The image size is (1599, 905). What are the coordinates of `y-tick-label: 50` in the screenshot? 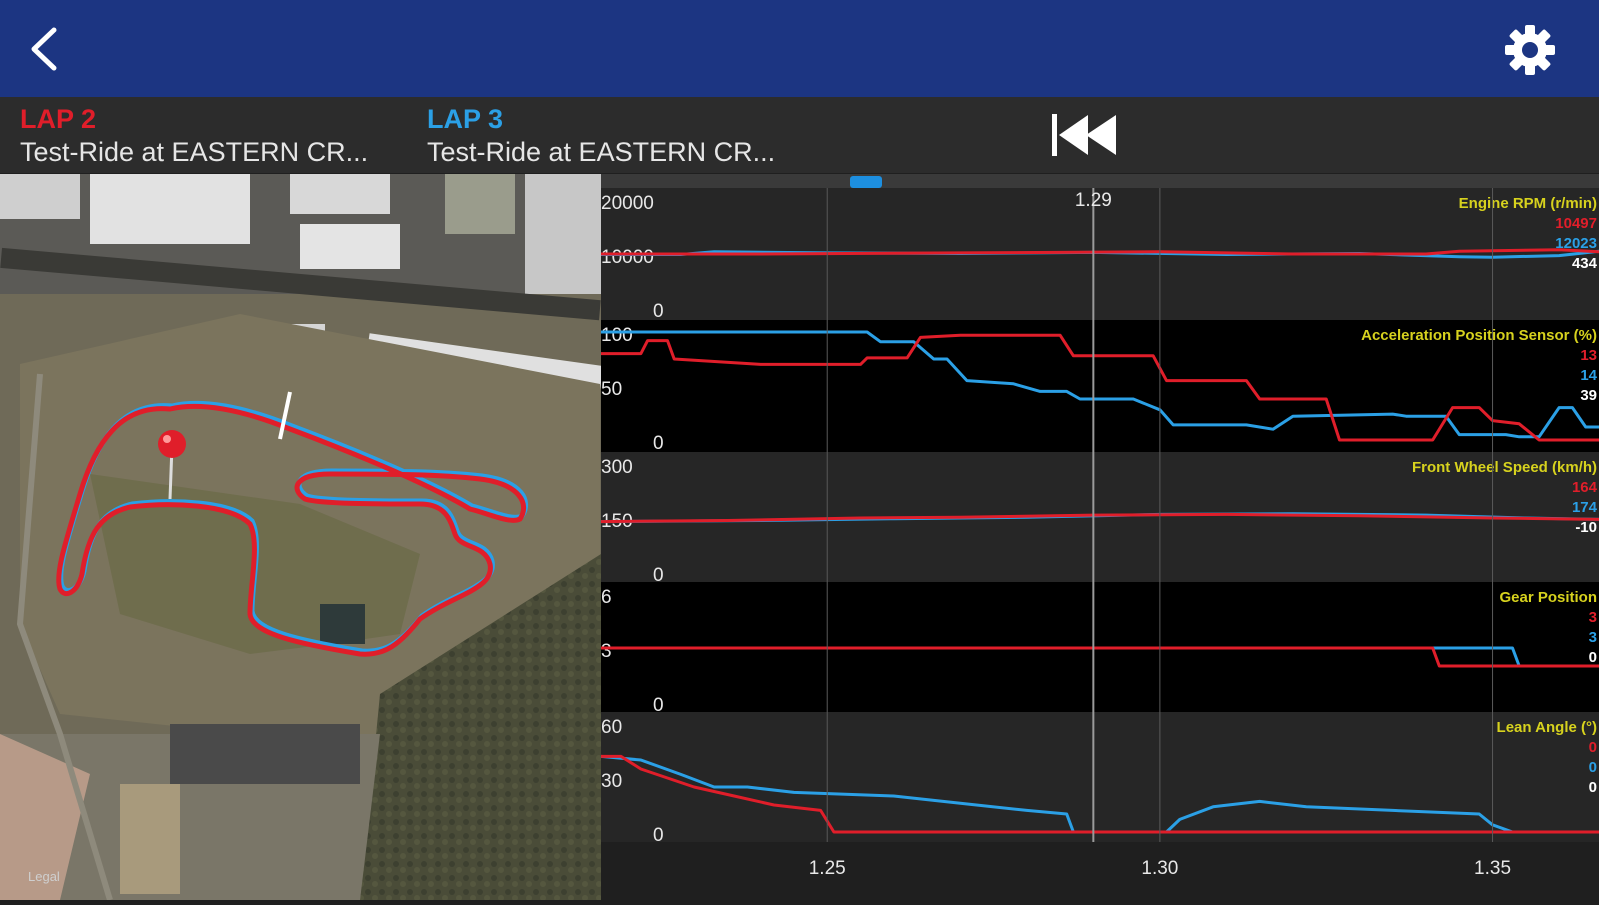 It's located at (611, 389).